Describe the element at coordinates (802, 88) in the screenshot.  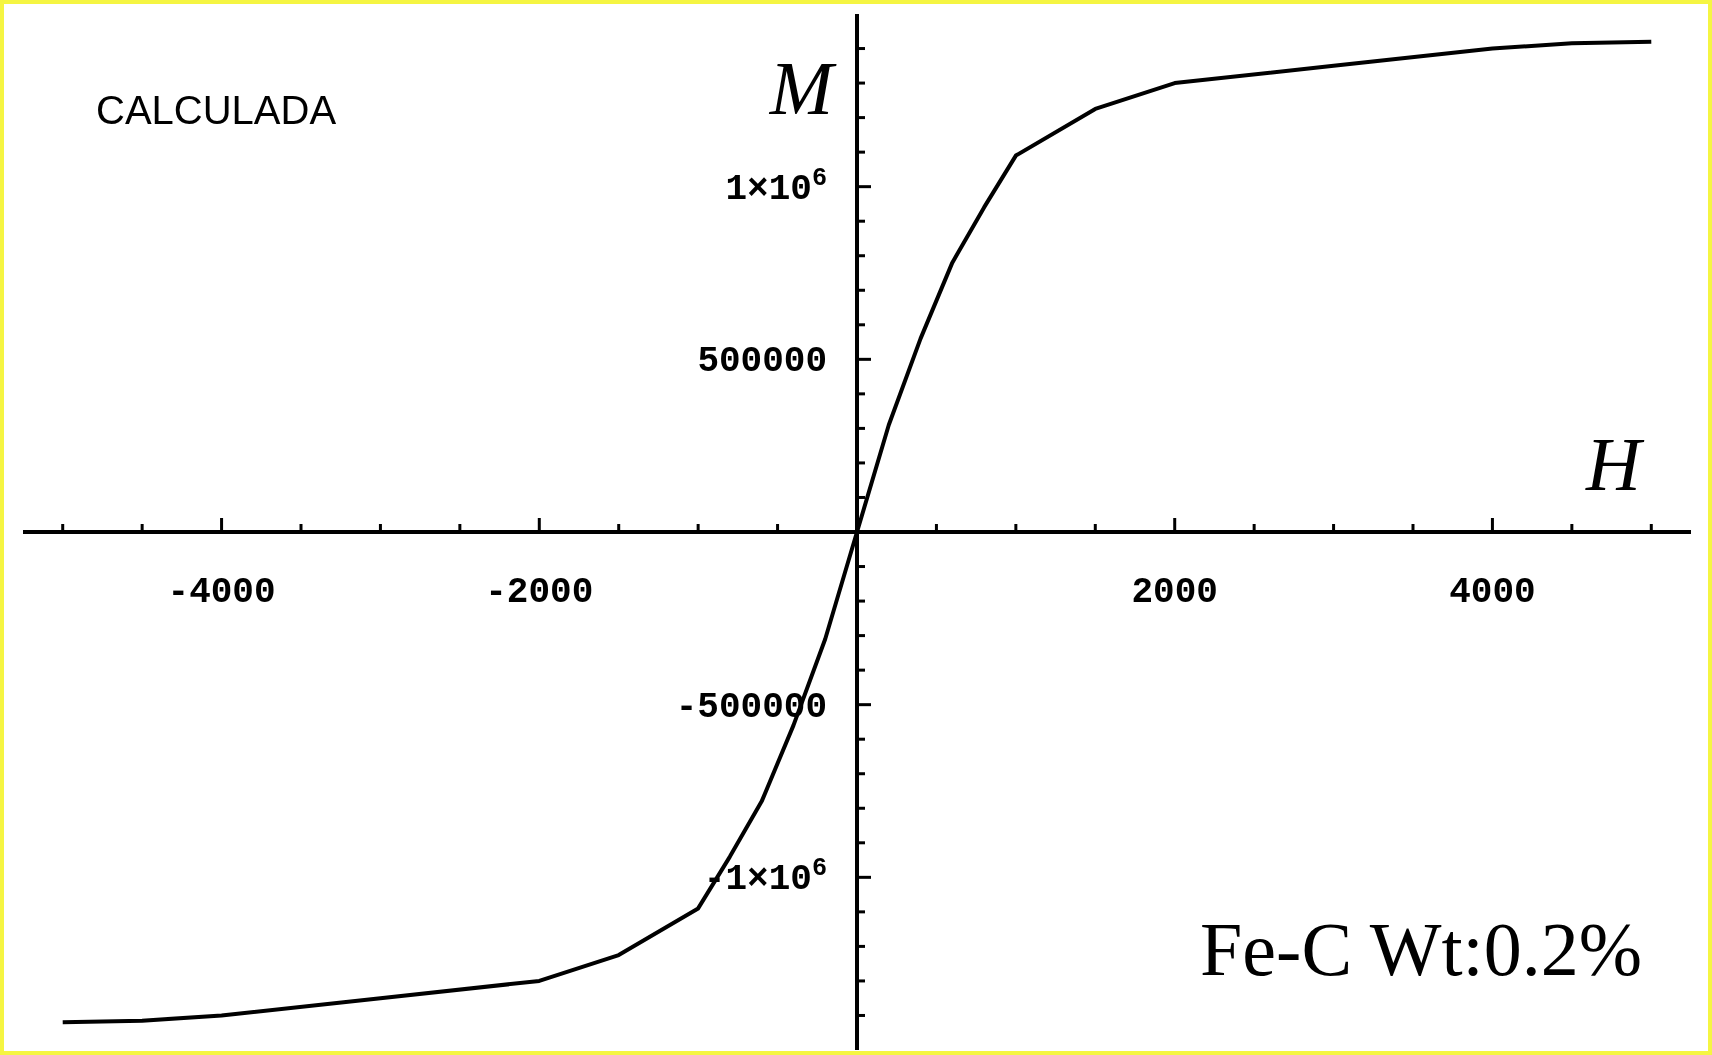
I see `y-axis-title: M` at that location.